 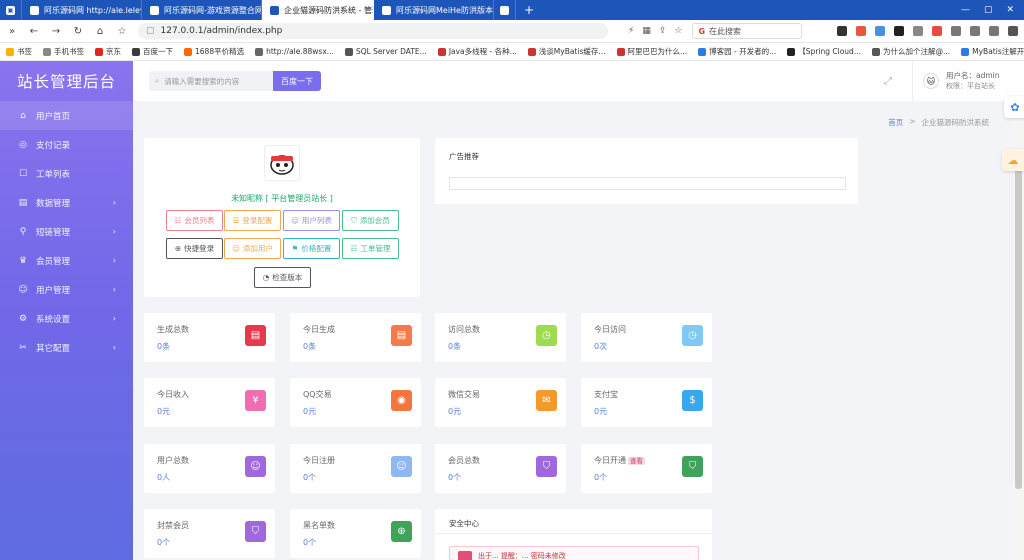 What do you see at coordinates (19, 51) in the screenshot?
I see `bookmark-item: 书签` at bounding box center [19, 51].